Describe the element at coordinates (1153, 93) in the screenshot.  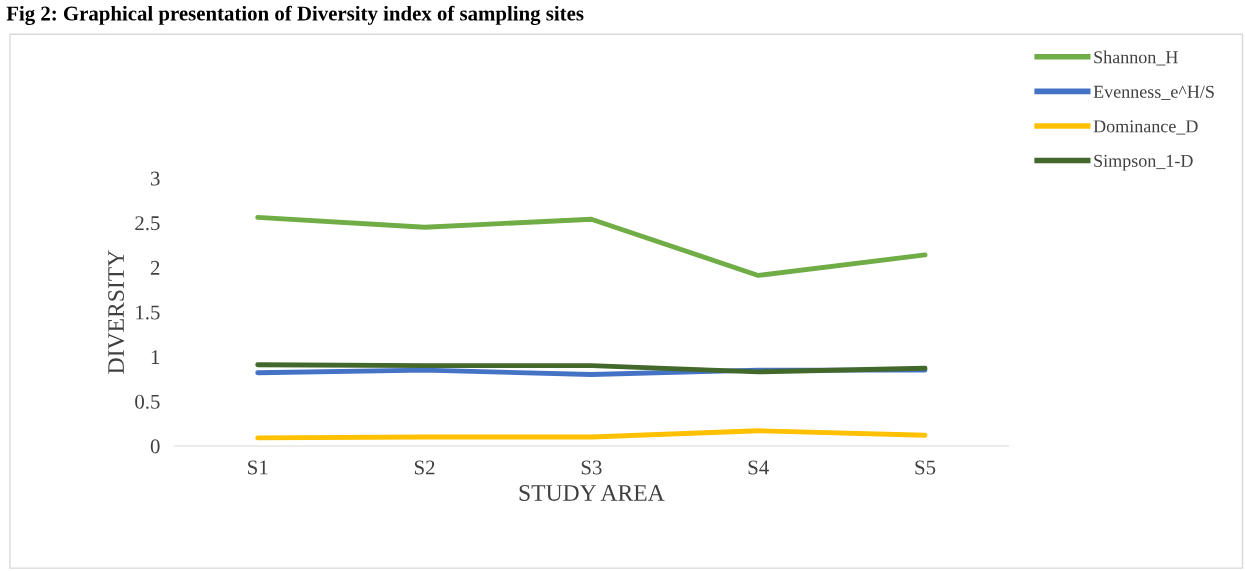
I see `legend-label: Evenness_e^H/S` at that location.